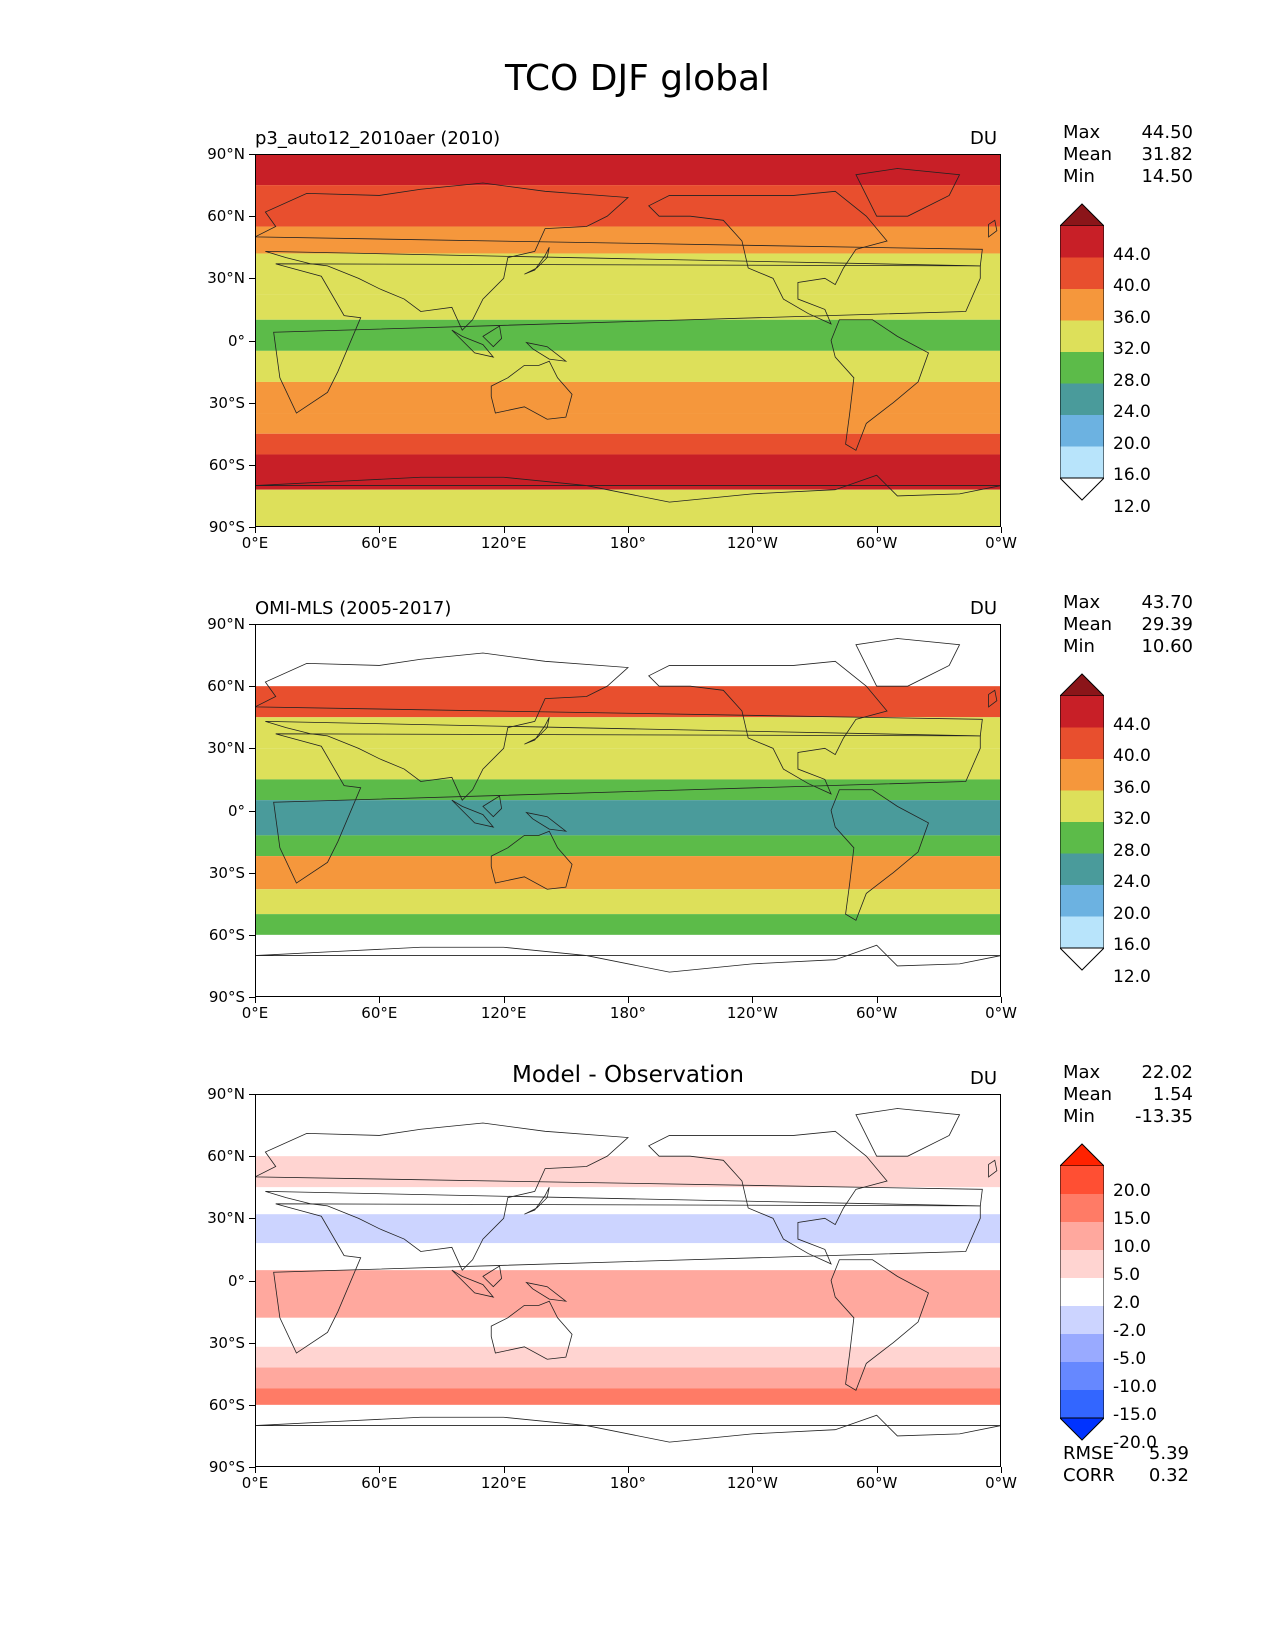 The image size is (1275, 1650). What do you see at coordinates (1132, 349) in the screenshot?
I see `colorbar-label: 32.0` at bounding box center [1132, 349].